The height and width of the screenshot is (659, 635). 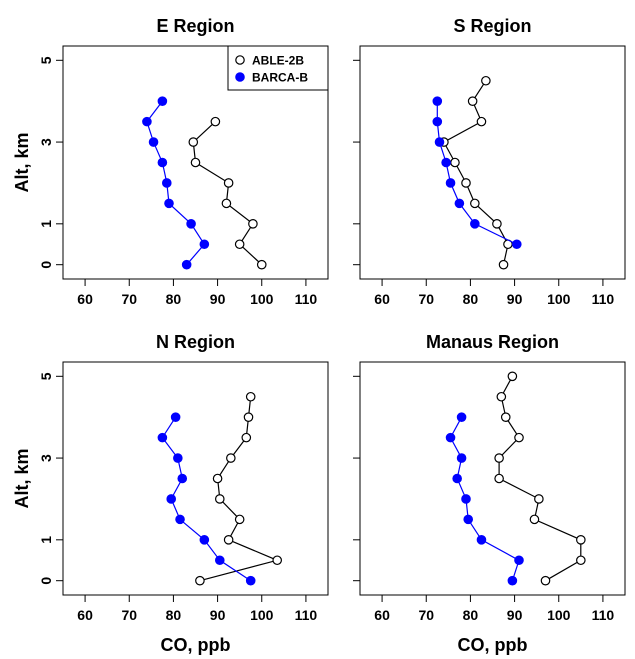 I want to click on legend-label: BARCA-B, so click(x=280, y=78).